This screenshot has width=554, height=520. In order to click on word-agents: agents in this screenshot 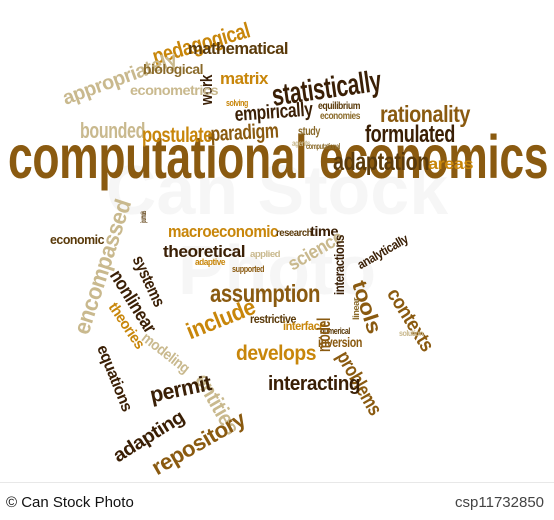, I will do `click(301, 143)`.